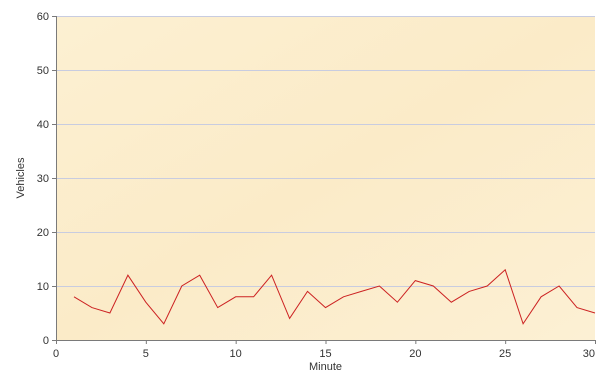 This screenshot has height=377, width=605. What do you see at coordinates (56, 354) in the screenshot?
I see `x-tick-label-0: 0` at bounding box center [56, 354].